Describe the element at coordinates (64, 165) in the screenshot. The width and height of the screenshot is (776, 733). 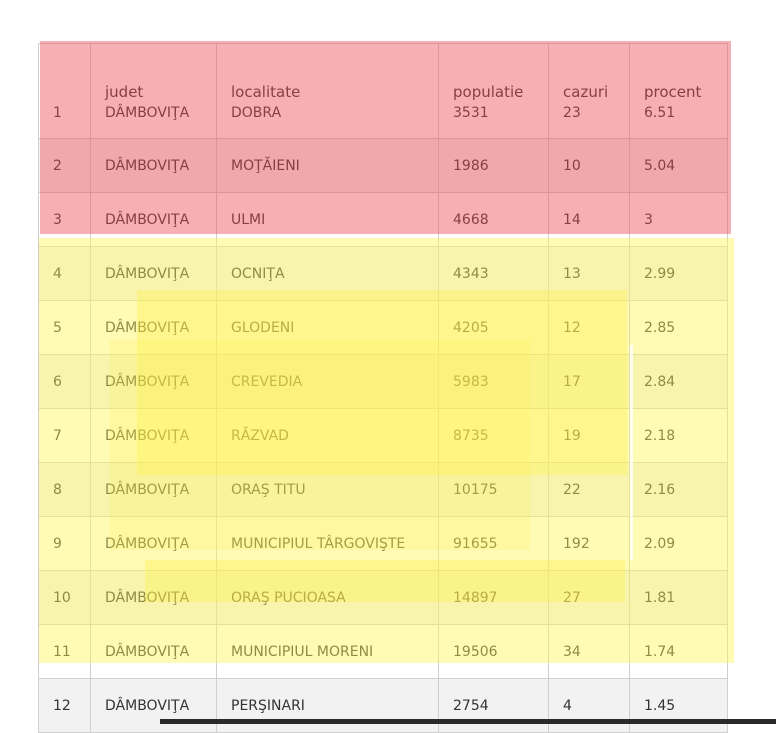
I see `table-cell-index: 2` at that location.